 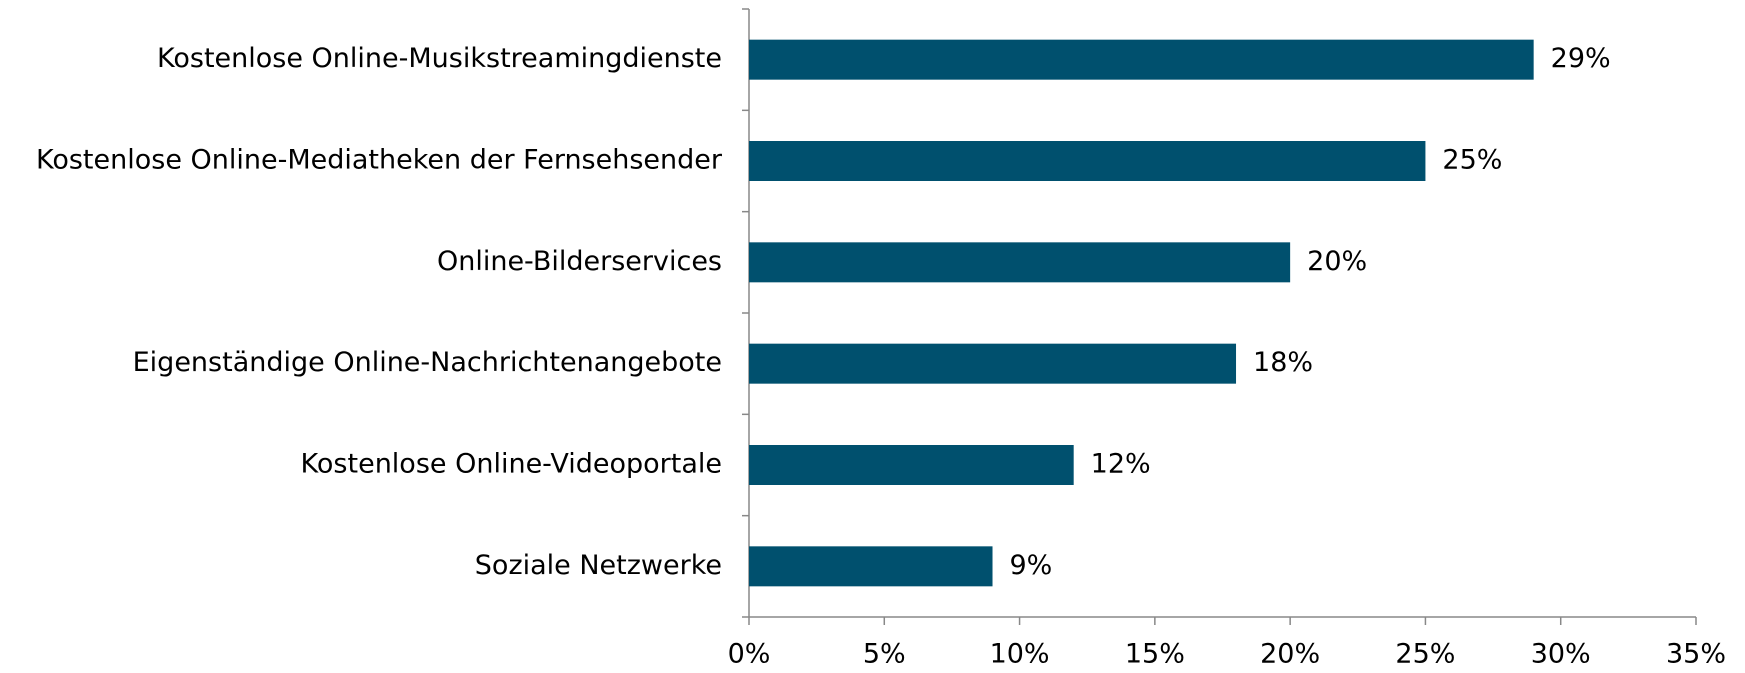 I want to click on data-label: 9%, so click(x=1031, y=565).